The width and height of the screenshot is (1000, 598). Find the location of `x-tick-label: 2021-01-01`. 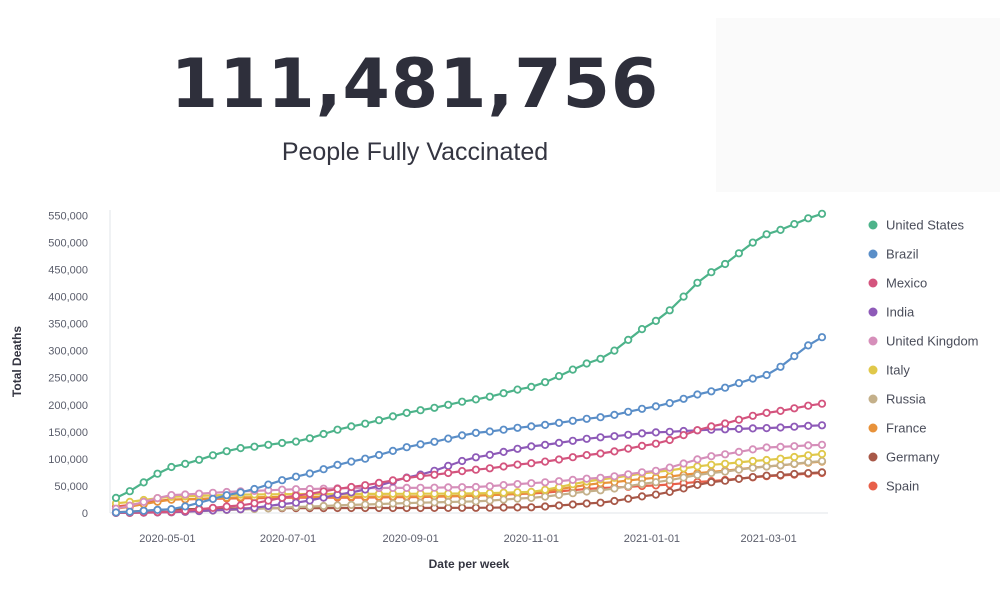

x-tick-label: 2021-01-01 is located at coordinates (652, 539).